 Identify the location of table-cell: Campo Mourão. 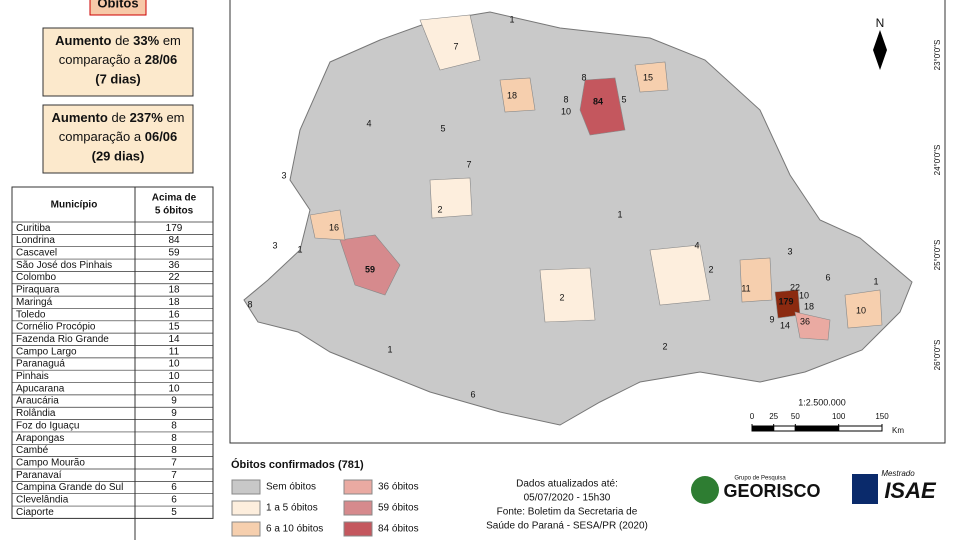
(50, 462).